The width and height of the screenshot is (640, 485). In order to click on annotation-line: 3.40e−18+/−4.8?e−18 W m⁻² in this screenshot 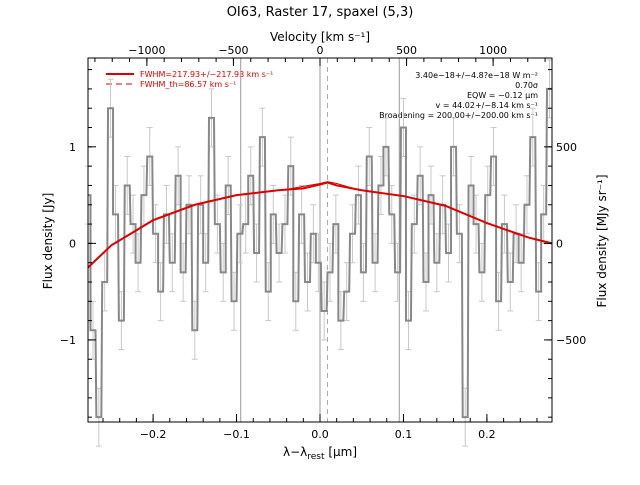, I will do `click(476, 75)`.